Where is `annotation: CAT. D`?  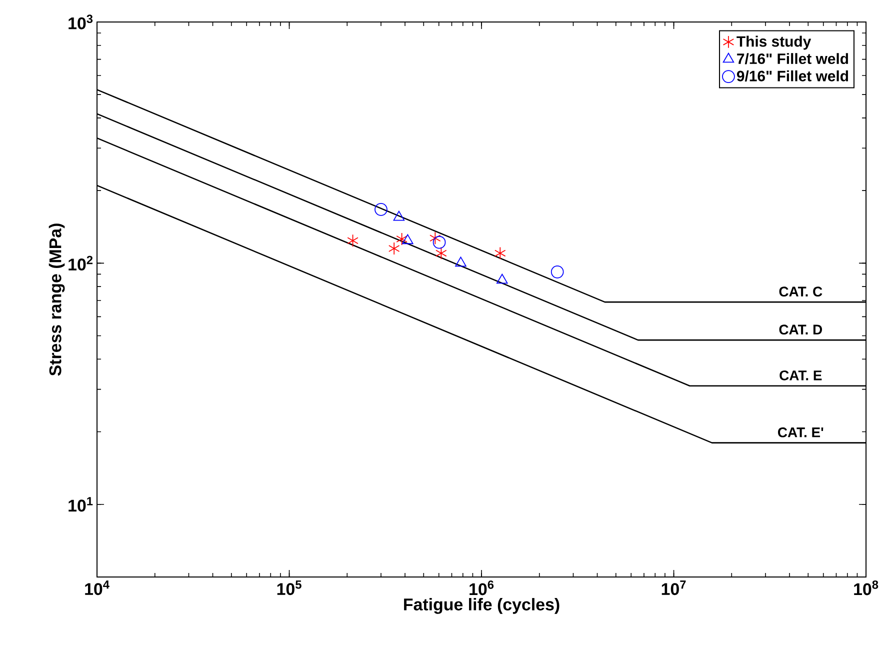 annotation: CAT. D is located at coordinates (800, 329).